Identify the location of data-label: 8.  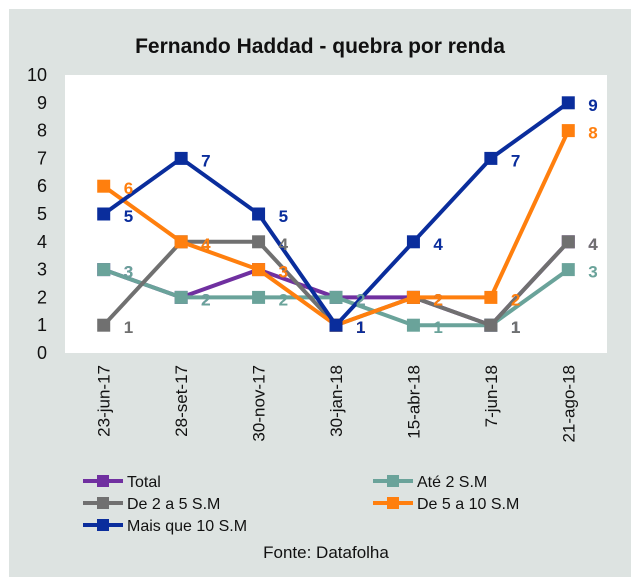
(592, 133).